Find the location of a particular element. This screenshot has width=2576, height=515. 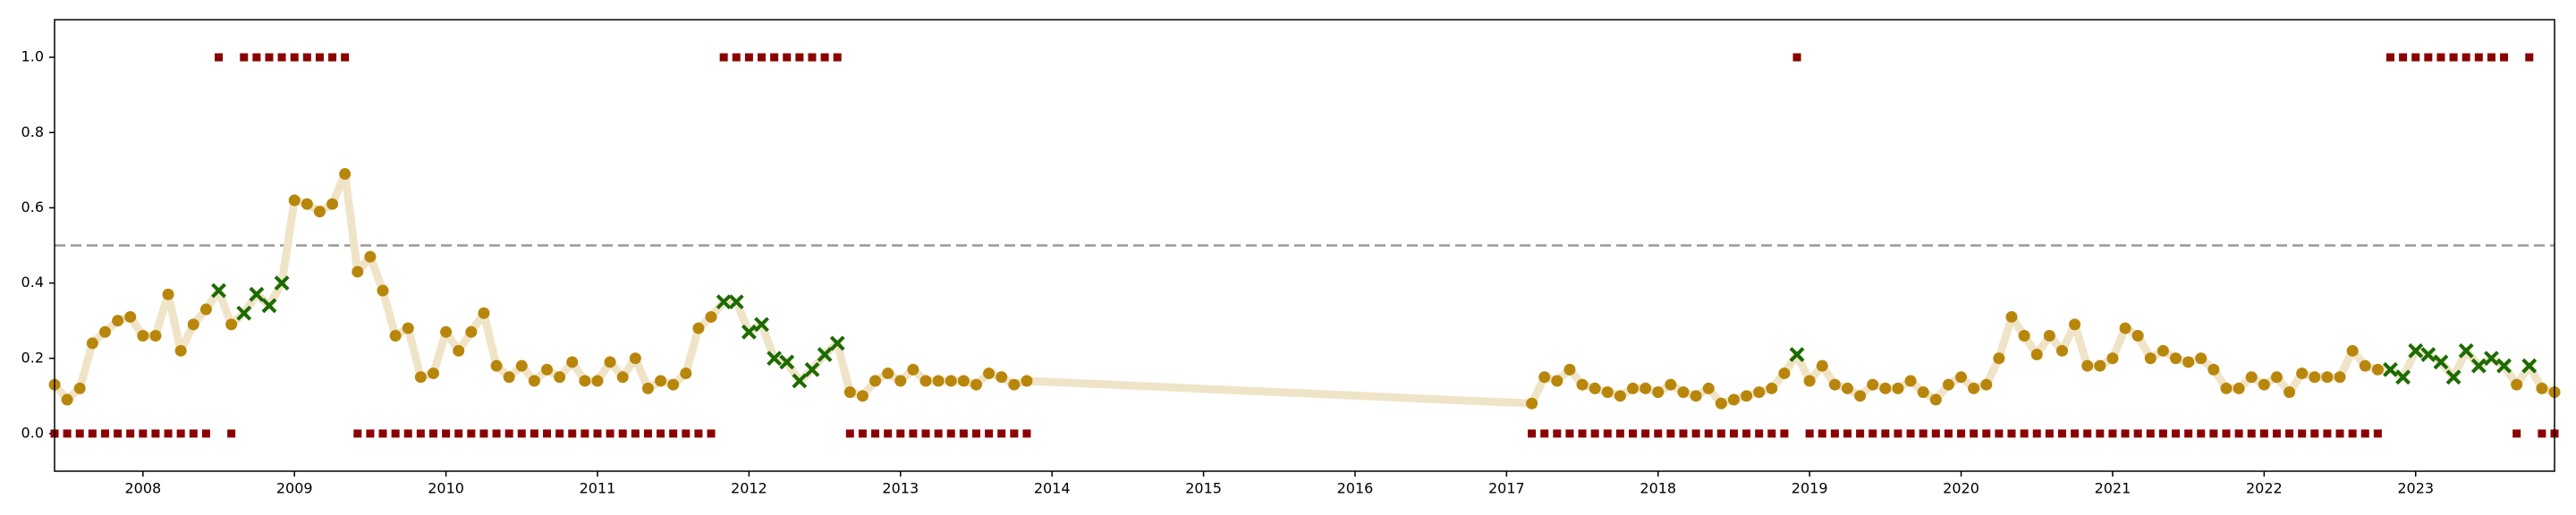

x-tick-label: 2009 is located at coordinates (294, 489).